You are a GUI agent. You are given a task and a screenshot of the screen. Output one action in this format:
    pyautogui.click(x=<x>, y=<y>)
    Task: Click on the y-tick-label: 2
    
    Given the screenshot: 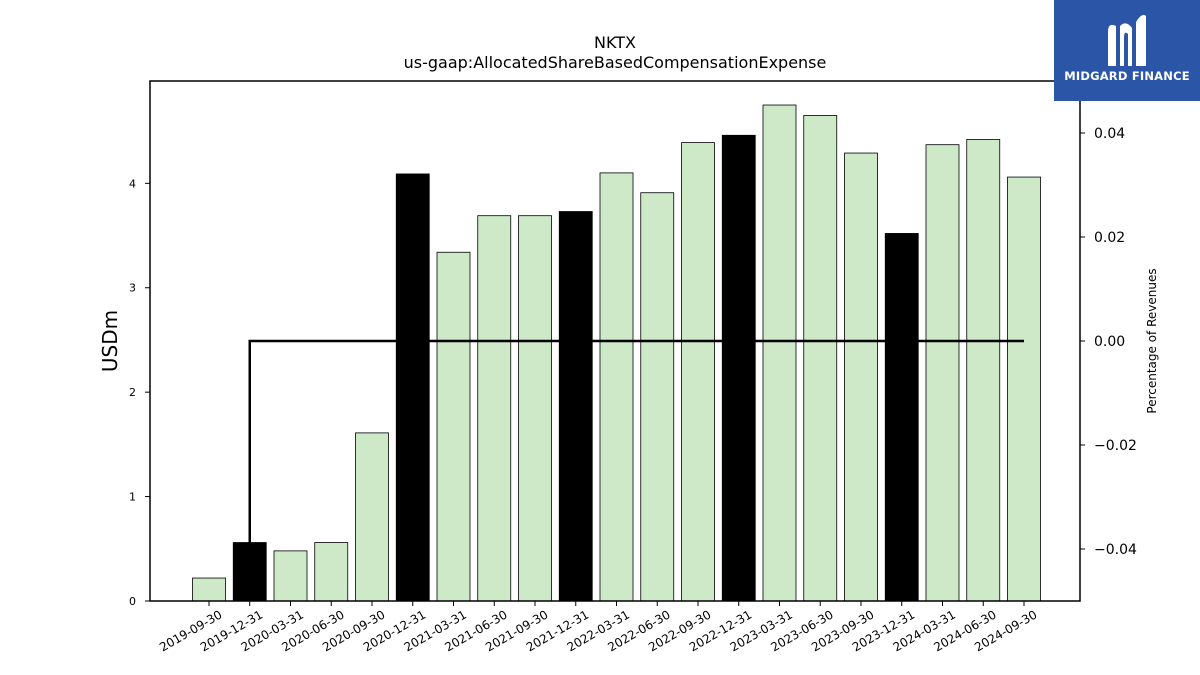 What is the action you would take?
    pyautogui.click(x=132, y=392)
    